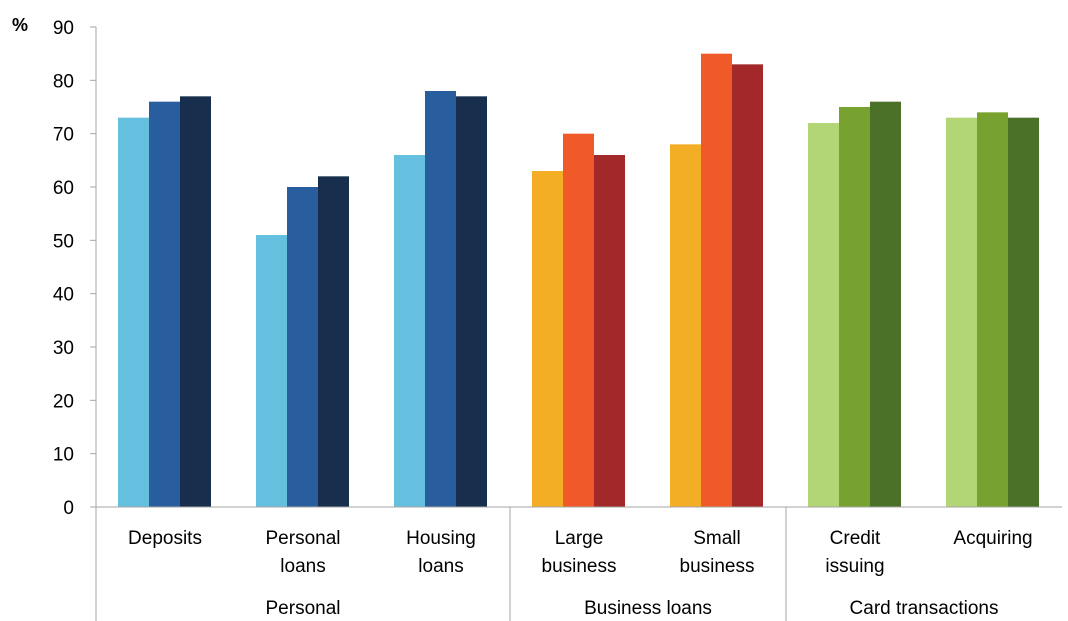 The height and width of the screenshot is (621, 1068). What do you see at coordinates (854, 566) in the screenshot?
I see `category-label: issuing` at bounding box center [854, 566].